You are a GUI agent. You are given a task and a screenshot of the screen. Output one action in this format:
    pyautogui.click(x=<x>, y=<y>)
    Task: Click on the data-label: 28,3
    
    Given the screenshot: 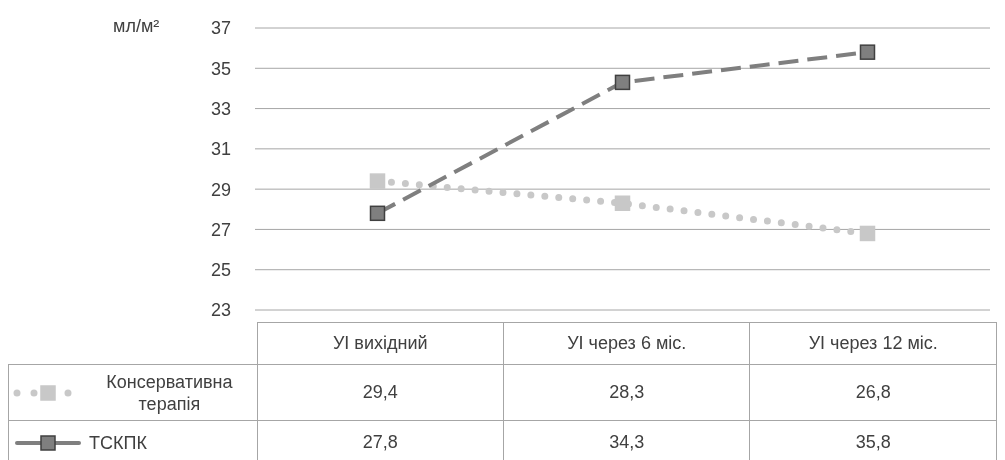 What is the action you would take?
    pyautogui.click(x=626, y=392)
    